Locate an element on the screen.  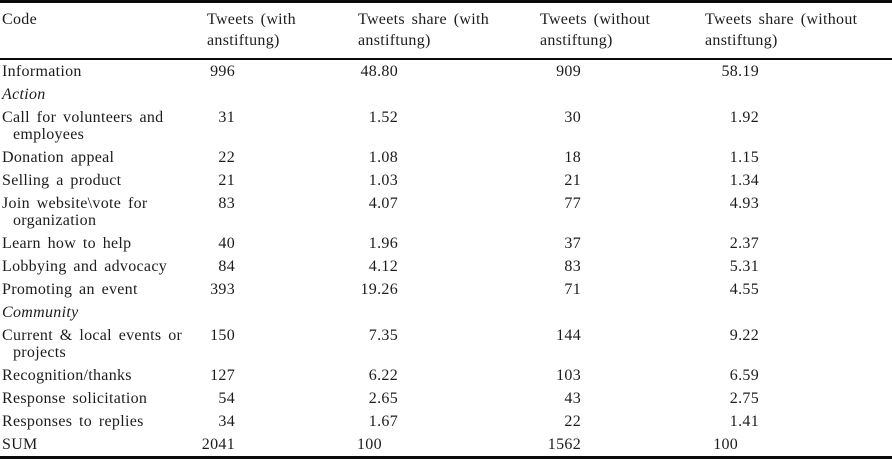
table-row-donation-appeal: Donation appeal 22 1.08 18 1.15 is located at coordinates (446, 157).